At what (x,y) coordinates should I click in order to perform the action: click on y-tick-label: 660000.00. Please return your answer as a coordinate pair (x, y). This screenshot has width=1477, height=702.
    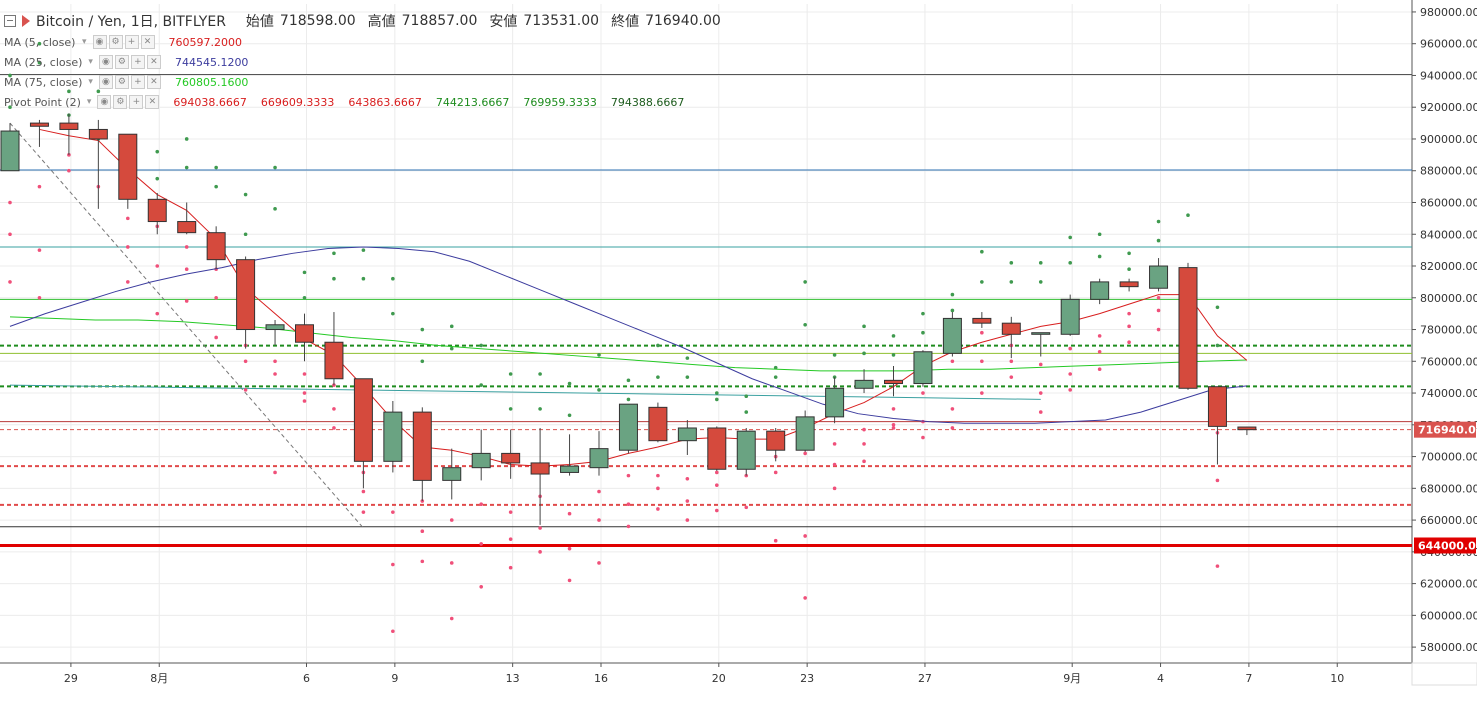
    Looking at the image, I should click on (1448, 520).